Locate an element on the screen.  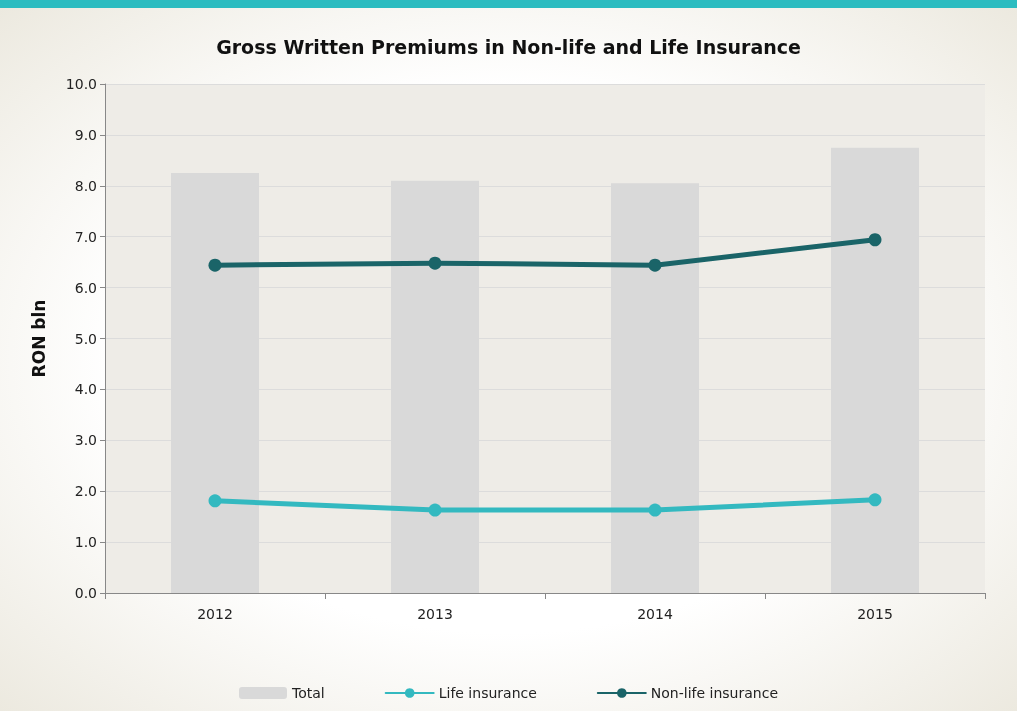
y-tick-label: 4.0 is located at coordinates (85, 389).